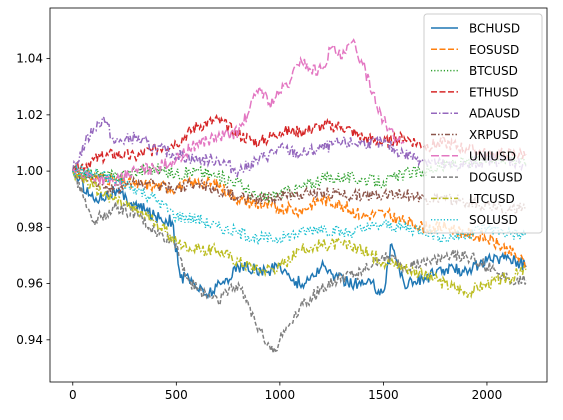 This screenshot has width=563, height=420. I want to click on y-tick-label: 1.02, so click(29, 115).